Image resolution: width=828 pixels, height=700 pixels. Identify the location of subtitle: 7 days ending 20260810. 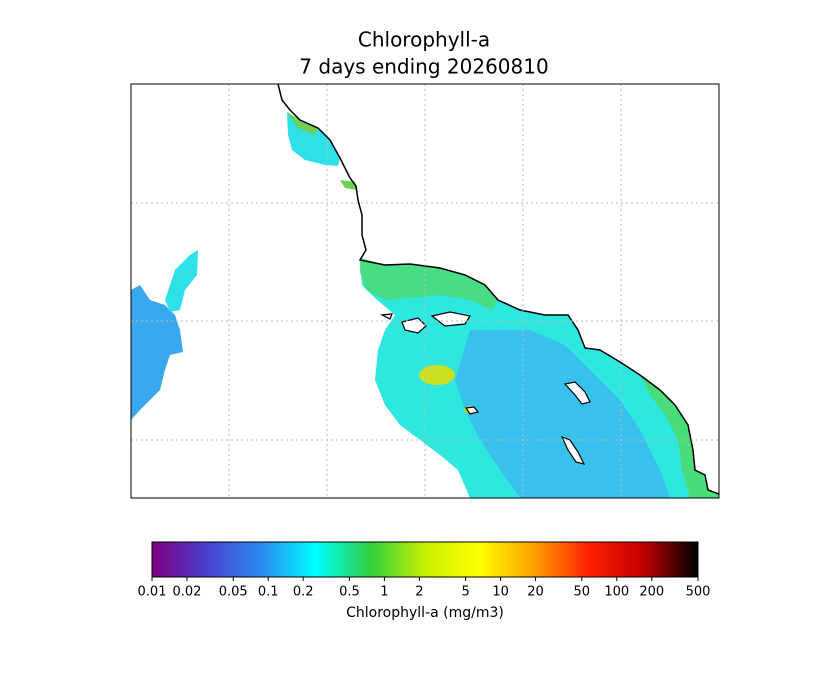
(423, 67).